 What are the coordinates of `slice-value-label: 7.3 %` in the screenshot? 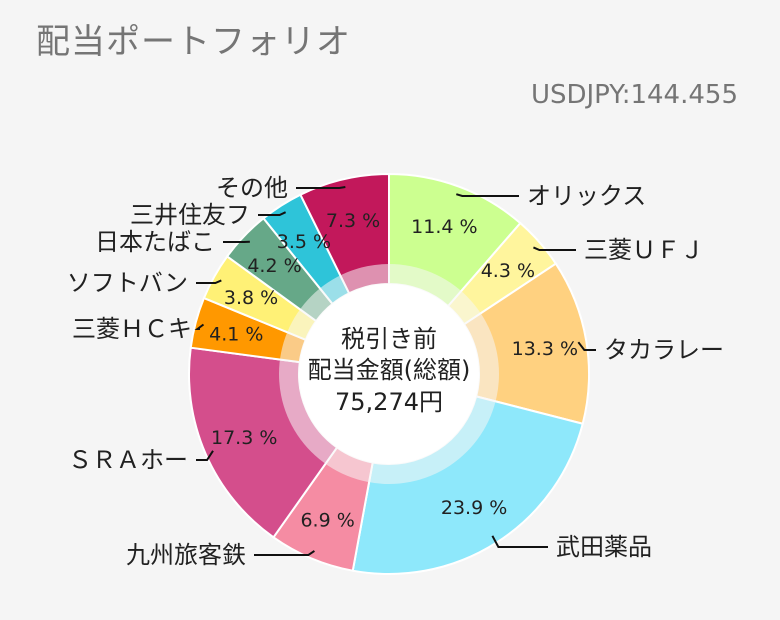 It's located at (353, 221).